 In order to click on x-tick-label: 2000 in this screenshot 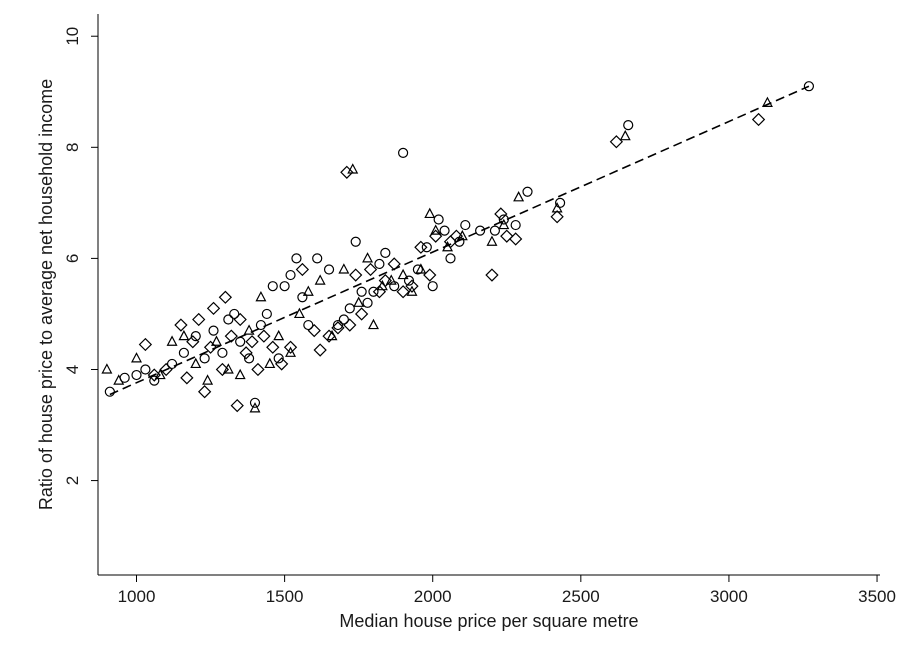, I will do `click(433, 596)`.